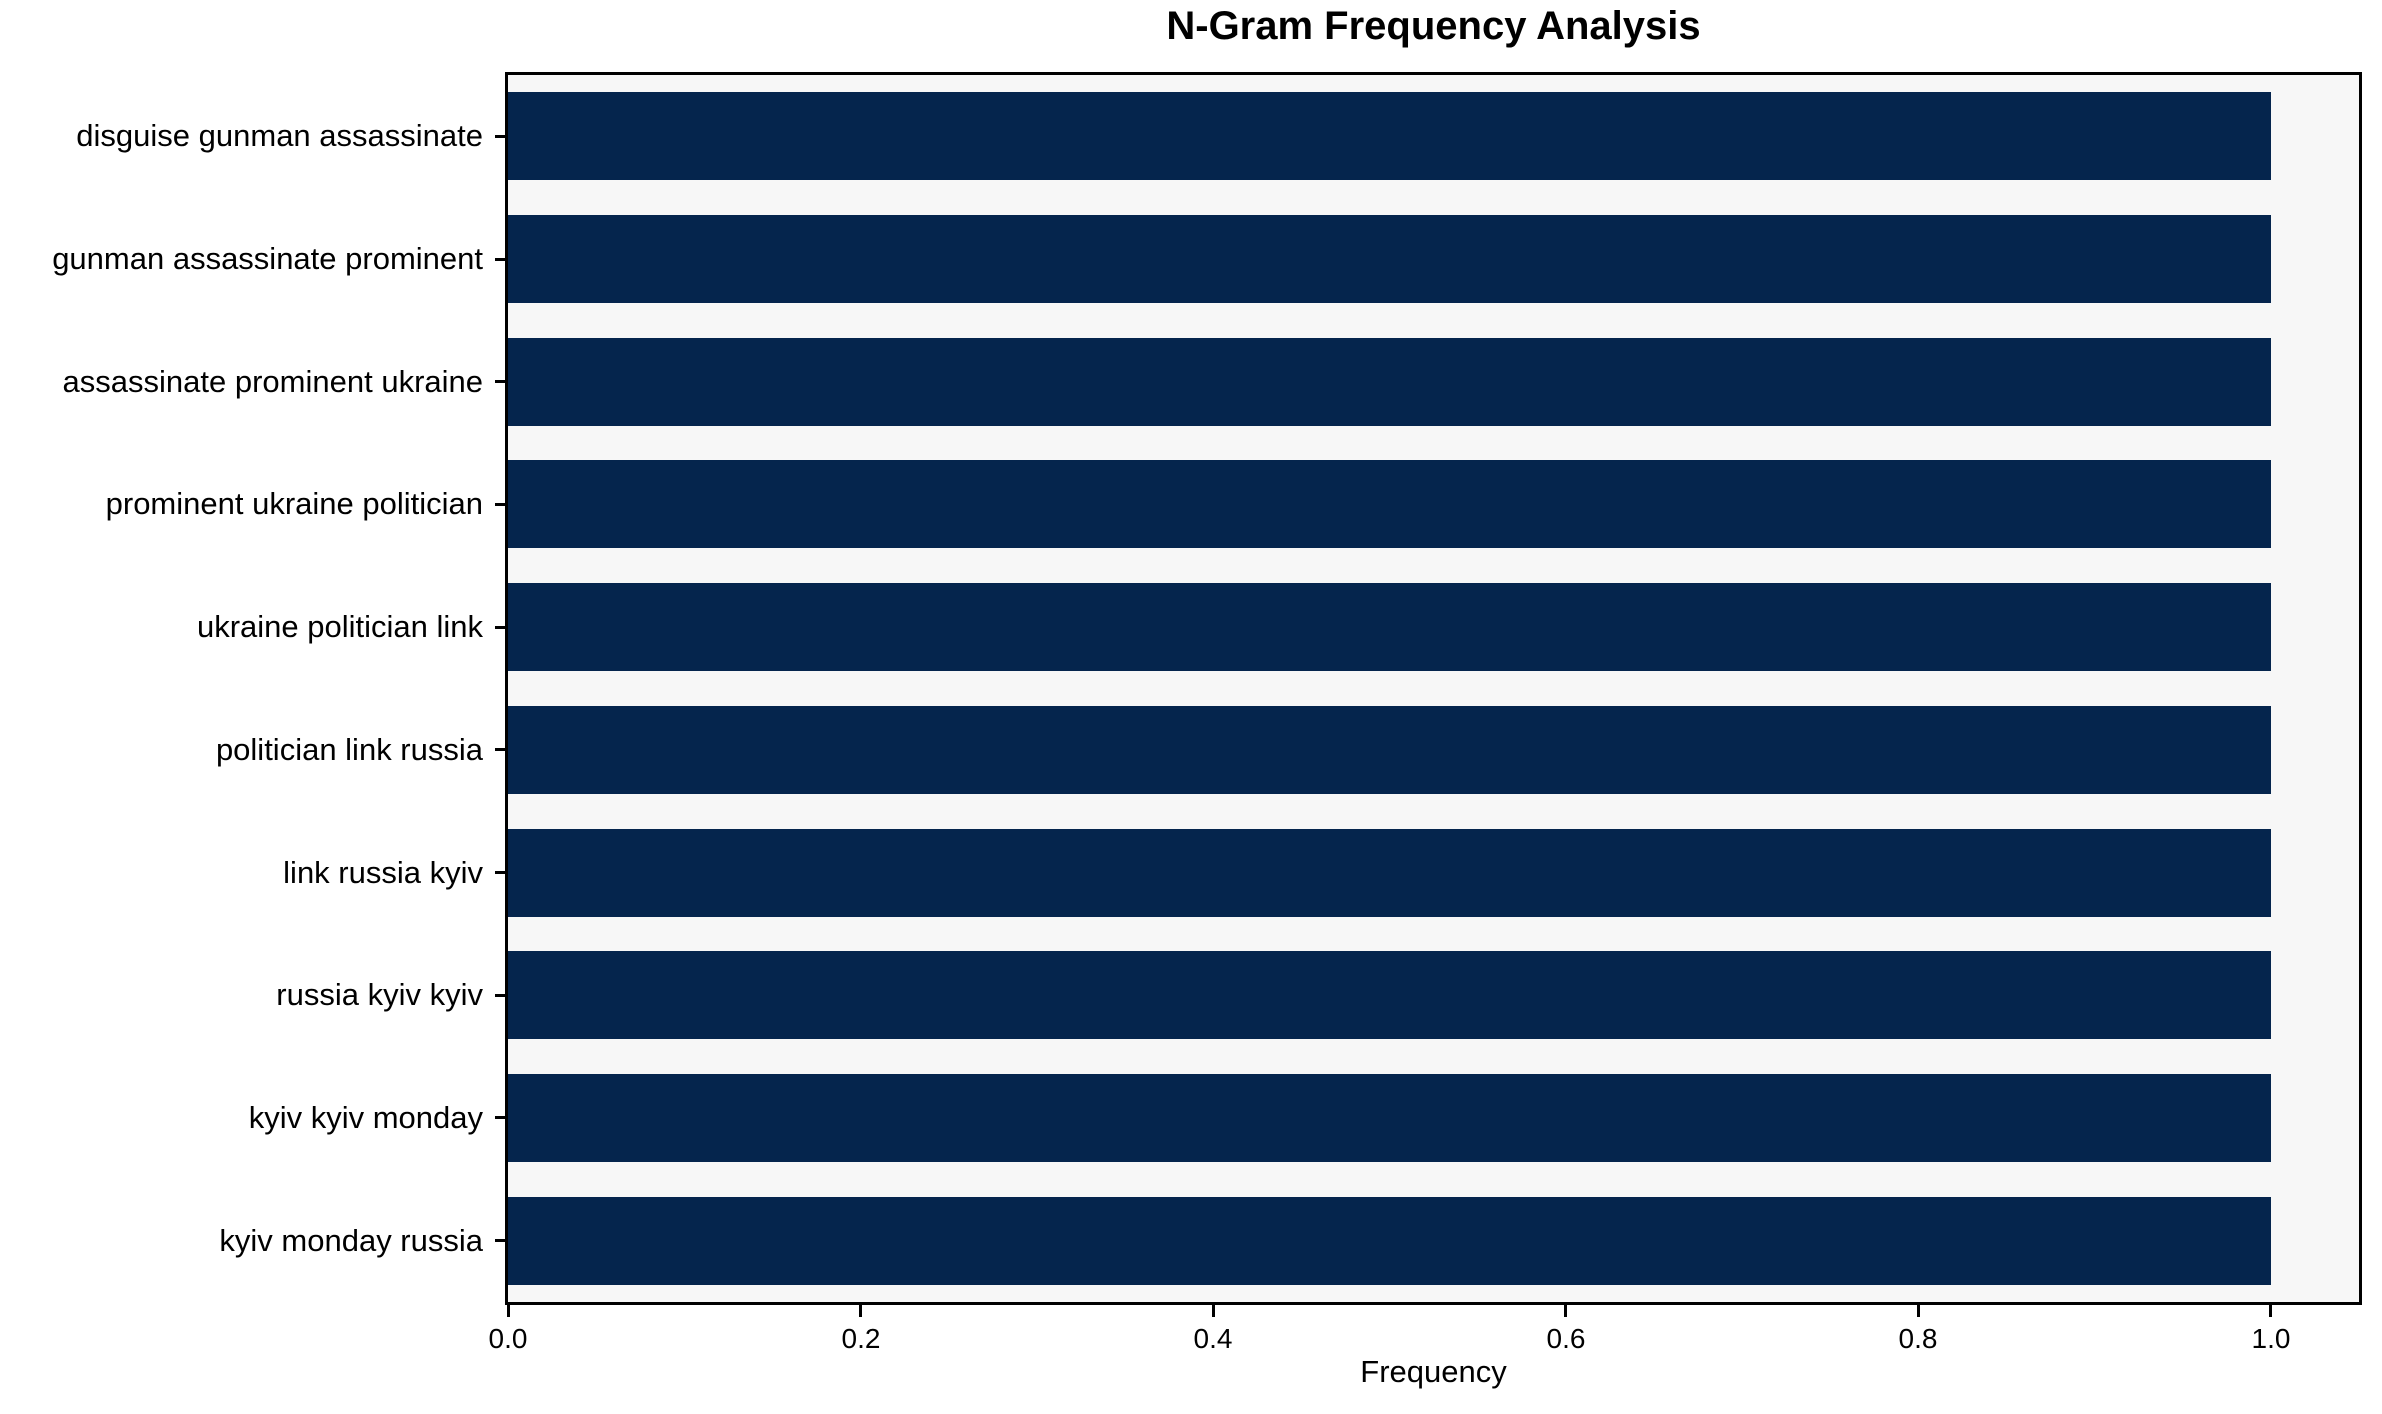 The width and height of the screenshot is (2382, 1414). Describe the element at coordinates (1213, 1338) in the screenshot. I see `x-tick-label: 0.4` at that location.